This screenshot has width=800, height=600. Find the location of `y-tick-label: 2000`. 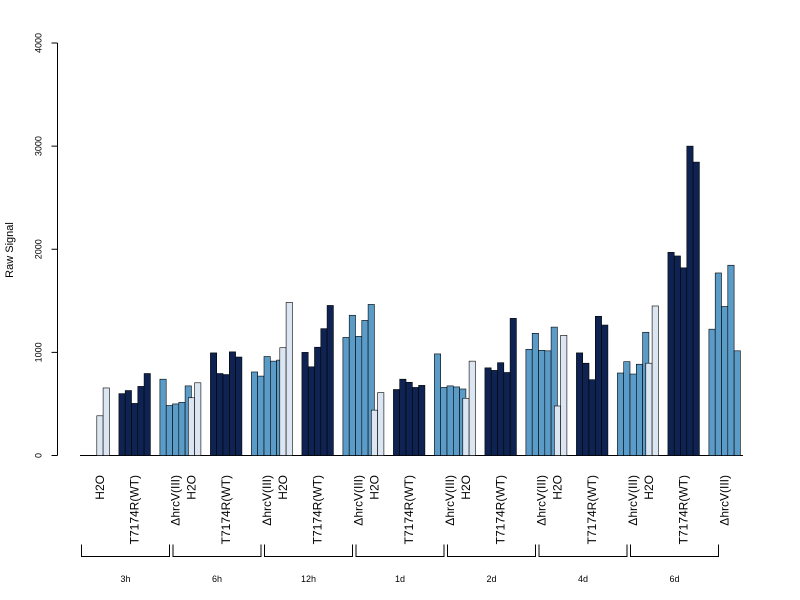

y-tick-label: 2000 is located at coordinates (39, 249).